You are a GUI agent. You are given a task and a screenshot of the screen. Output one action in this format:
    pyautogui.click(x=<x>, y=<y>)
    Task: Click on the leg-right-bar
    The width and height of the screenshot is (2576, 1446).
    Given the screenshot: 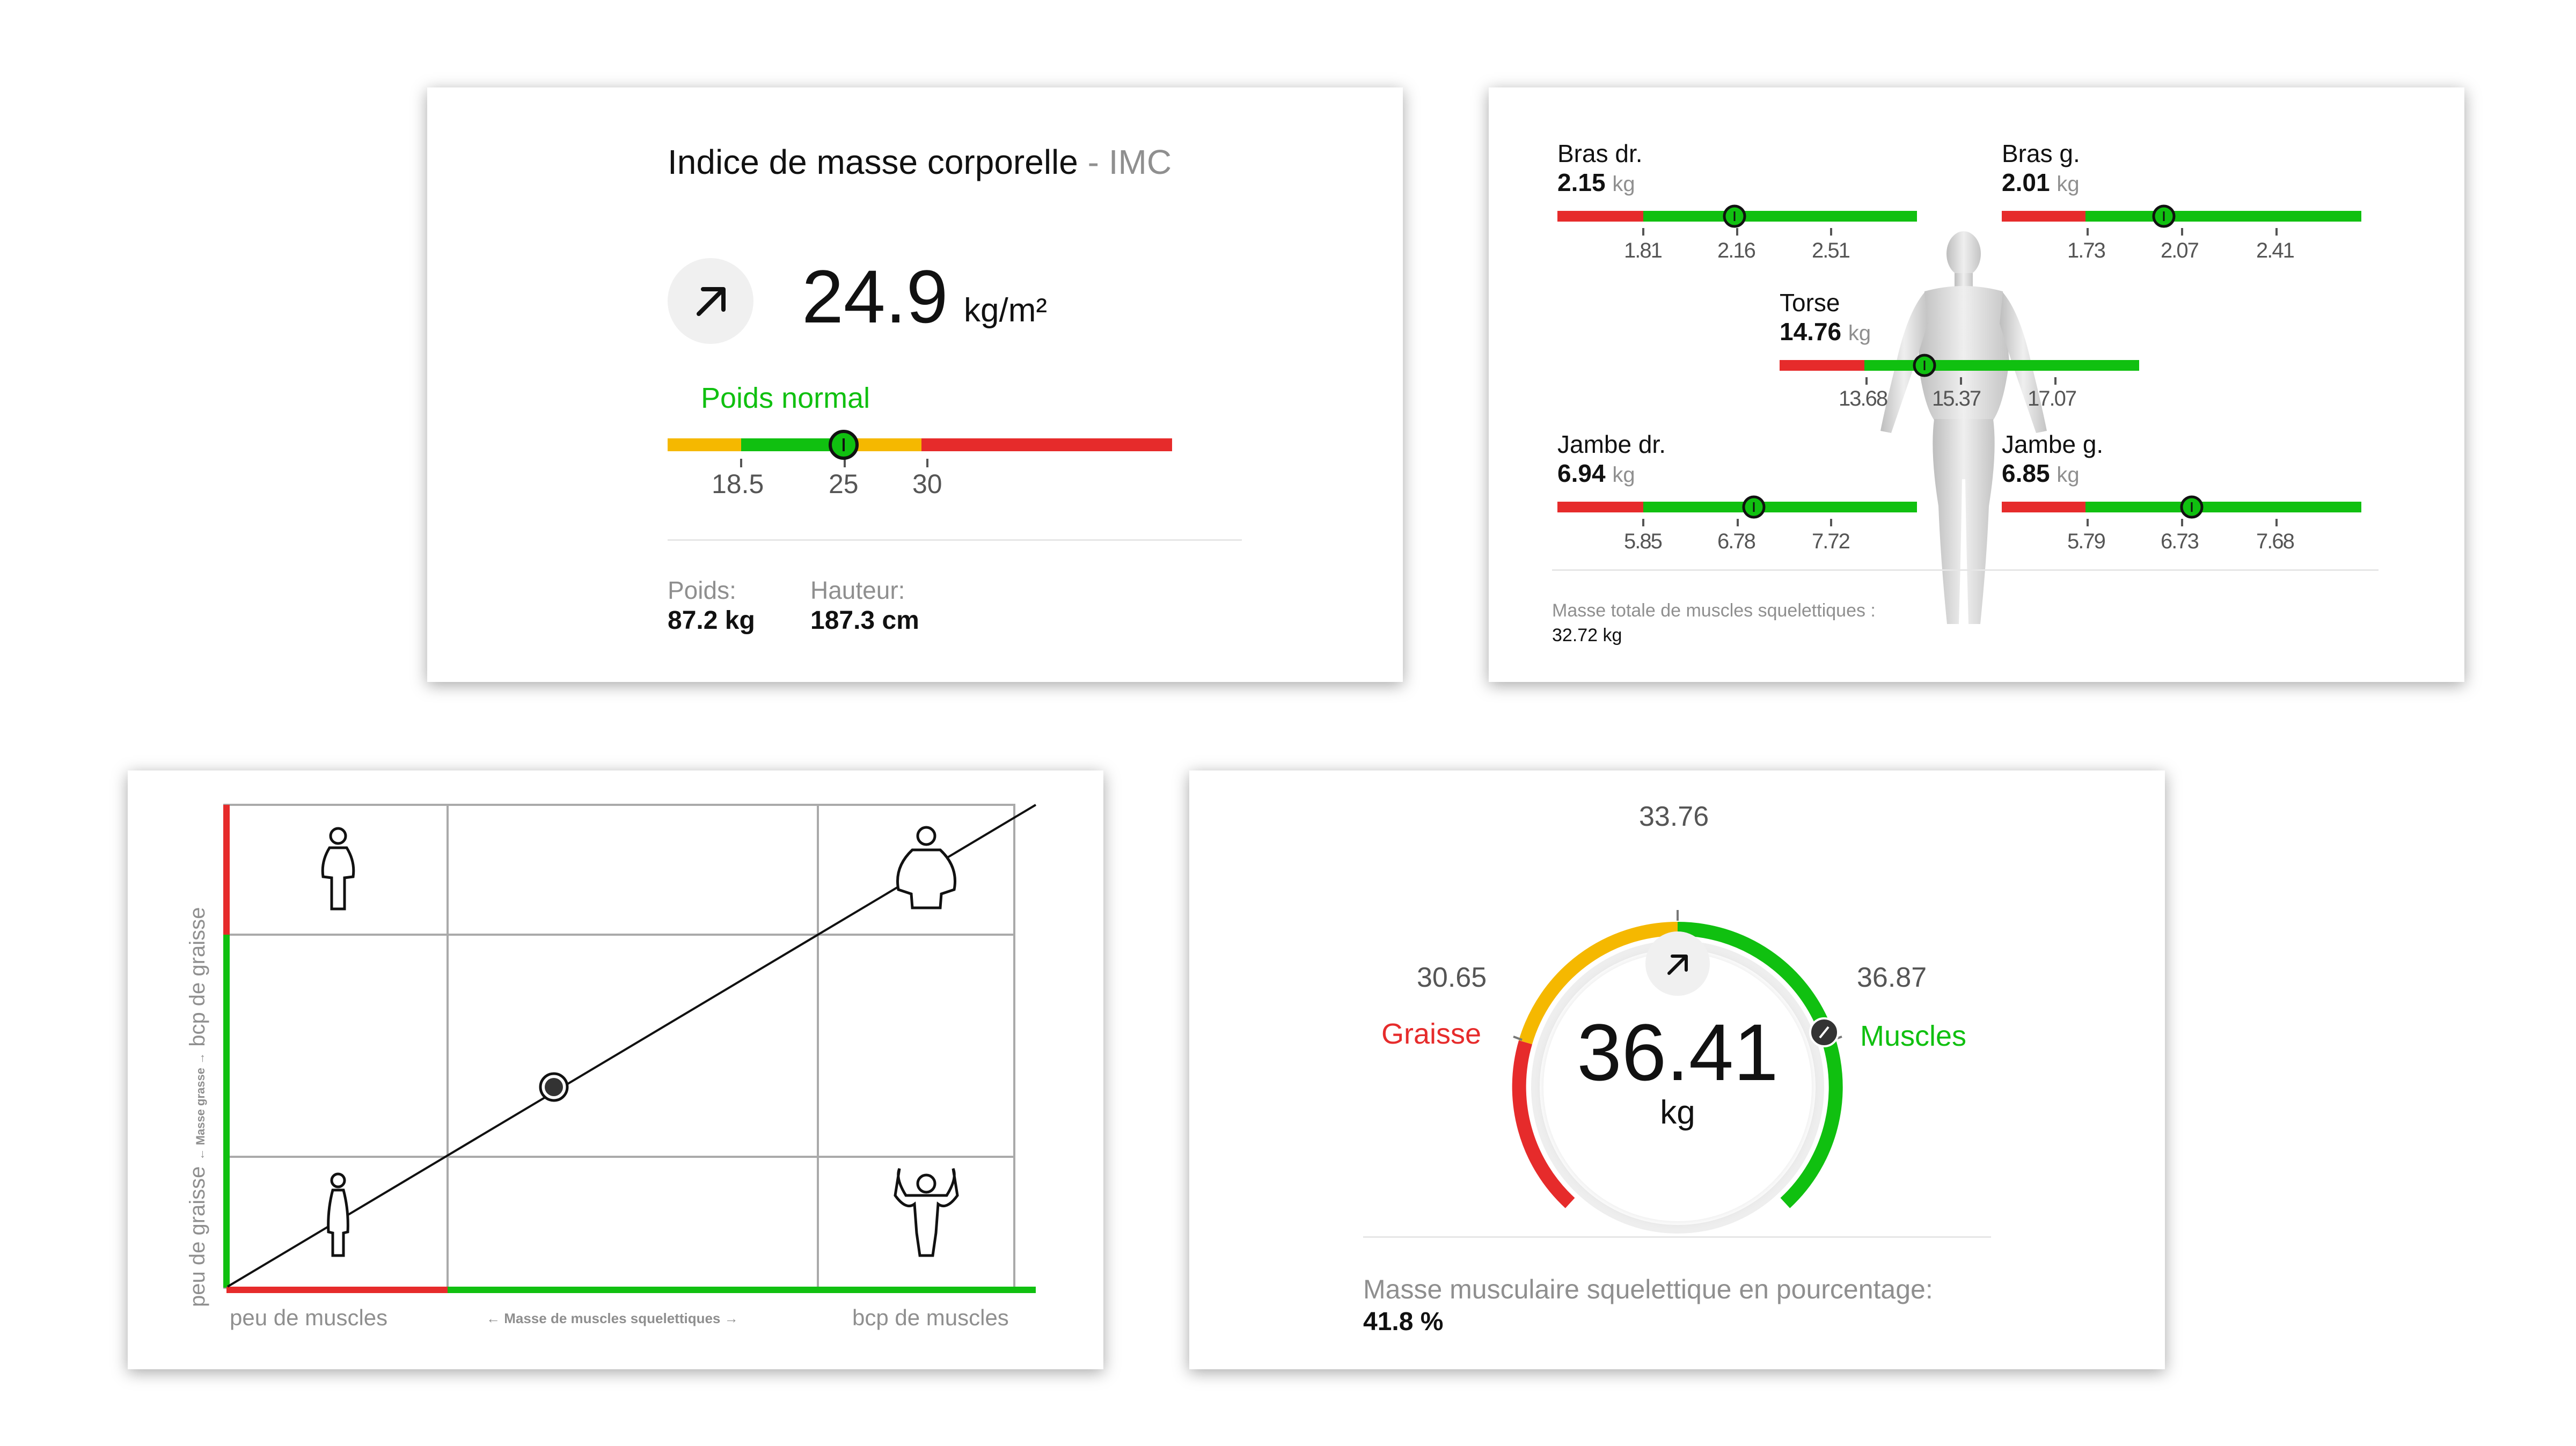 What is the action you would take?
    pyautogui.click(x=1737, y=510)
    